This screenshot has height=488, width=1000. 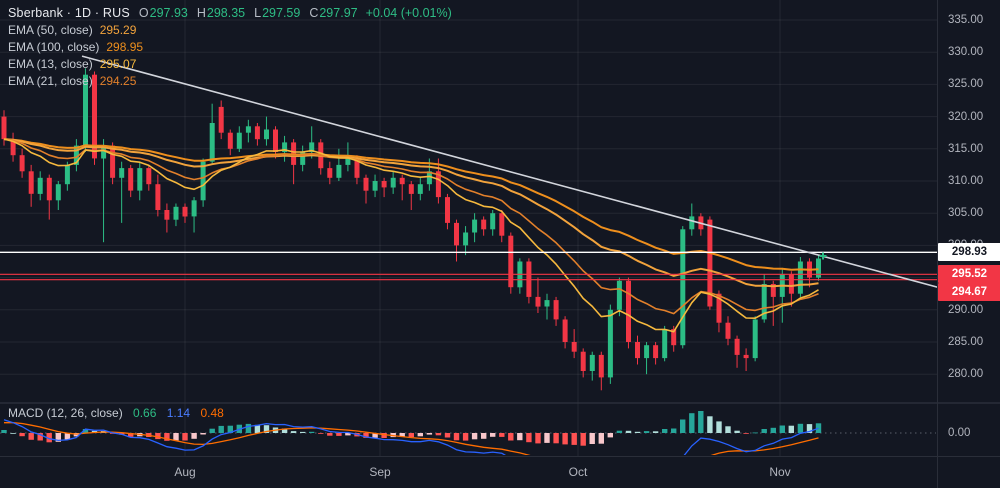 I want to click on price-tick: 315.00, so click(x=966, y=148).